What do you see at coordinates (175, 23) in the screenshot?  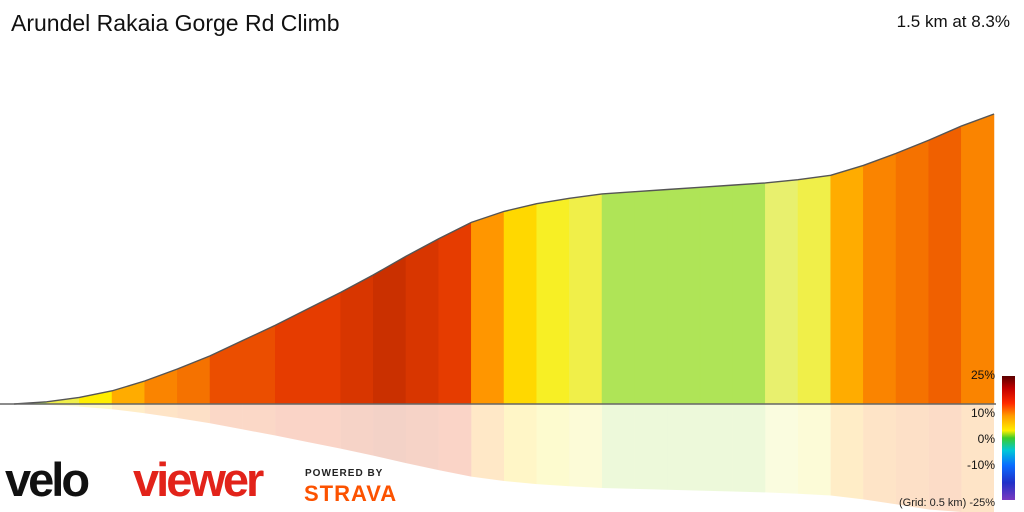 I see `chart-title: Arundel Rakaia Gorge Rd Climb` at bounding box center [175, 23].